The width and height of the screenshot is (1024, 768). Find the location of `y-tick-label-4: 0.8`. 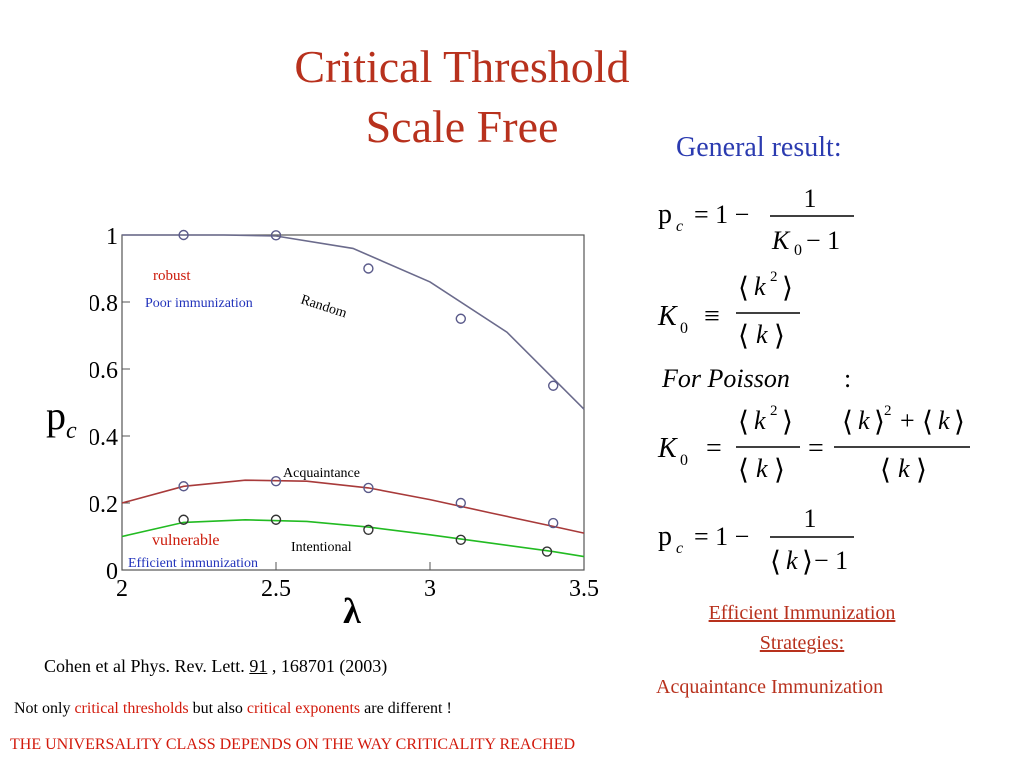

y-tick-label-4: 0.8 is located at coordinates (104, 304).